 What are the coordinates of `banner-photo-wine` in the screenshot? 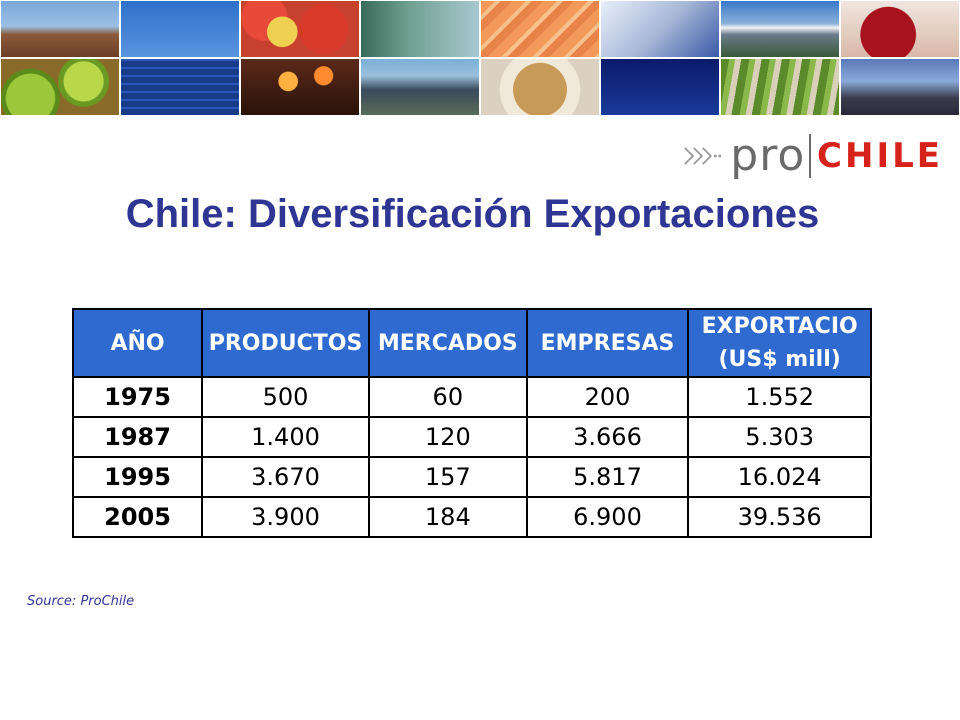 It's located at (900, 29).